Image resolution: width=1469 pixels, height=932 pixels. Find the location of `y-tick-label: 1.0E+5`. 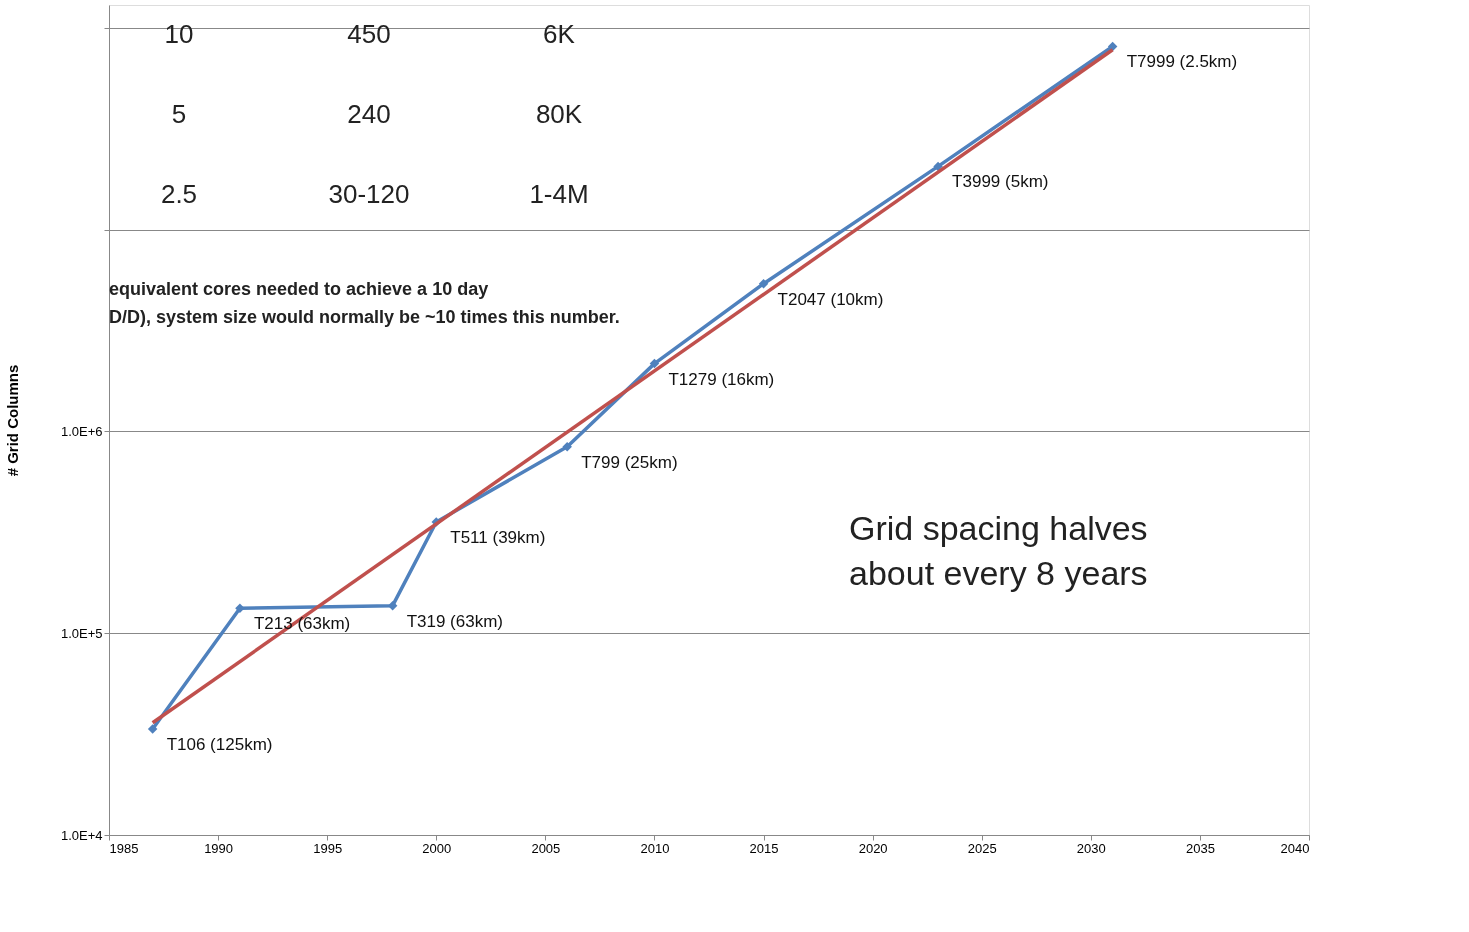

y-tick-label: 1.0E+5 is located at coordinates (81, 633).